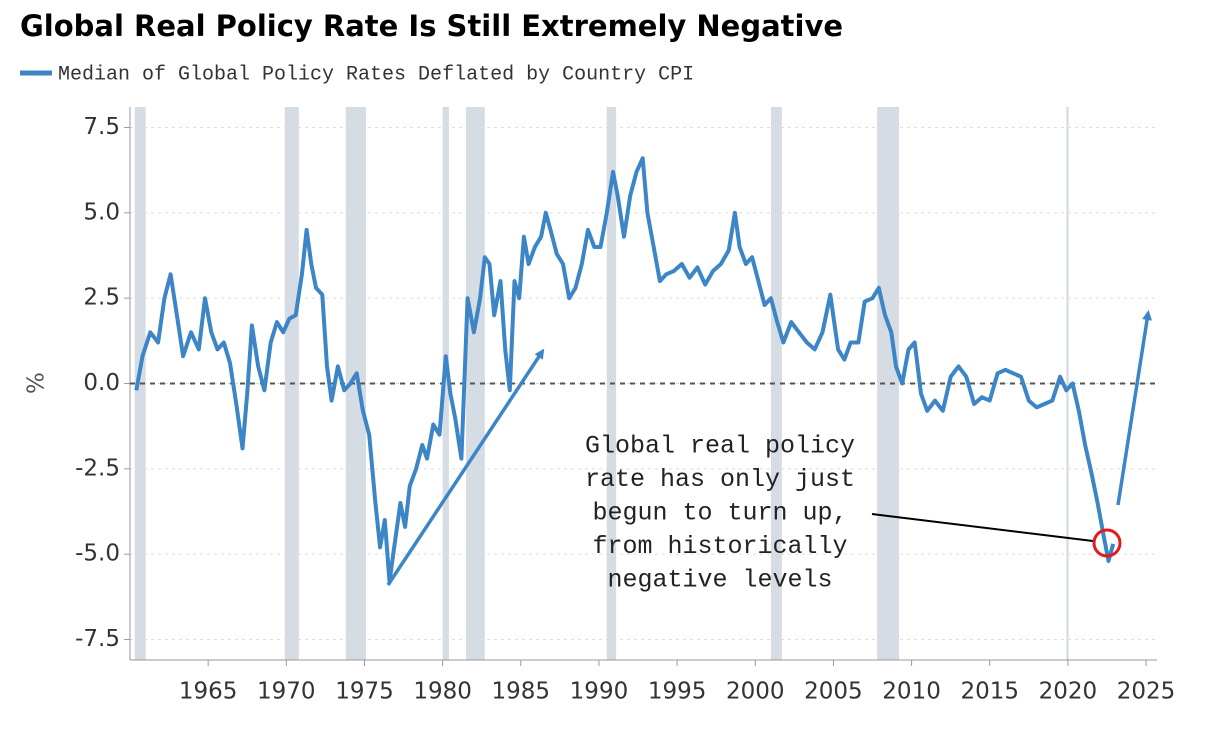 Image resolution: width=1210 pixels, height=731 pixels. I want to click on x-tick-label: 1965, so click(208, 692).